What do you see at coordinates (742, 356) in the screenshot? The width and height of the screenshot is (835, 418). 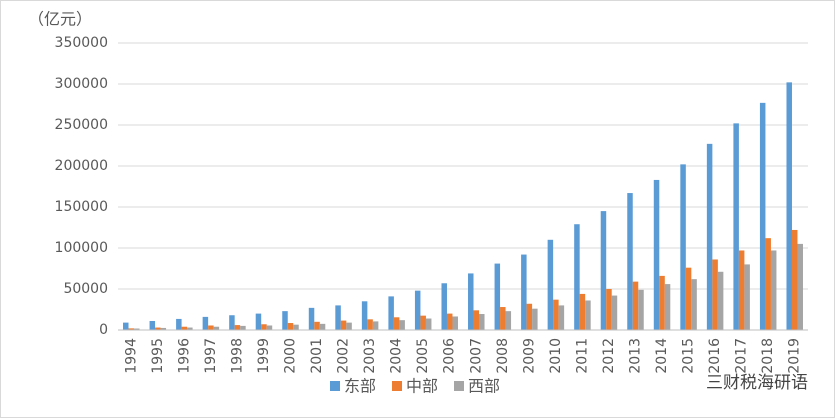 I see `x-tick-label: 2017` at bounding box center [742, 356].